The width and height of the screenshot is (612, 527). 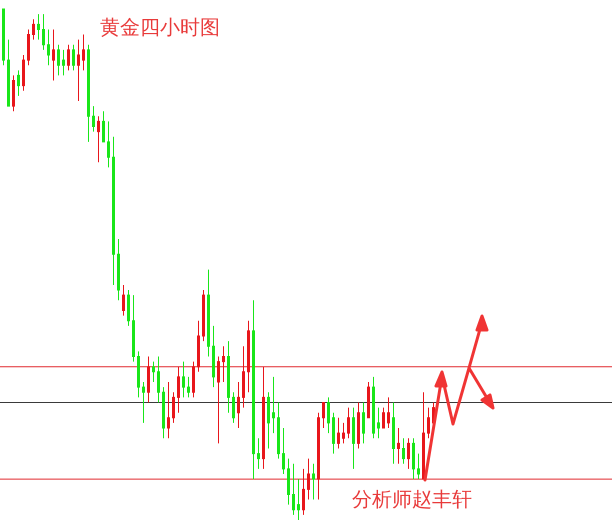 What do you see at coordinates (160, 27) in the screenshot?
I see `chart-title: 黄金四小时图` at bounding box center [160, 27].